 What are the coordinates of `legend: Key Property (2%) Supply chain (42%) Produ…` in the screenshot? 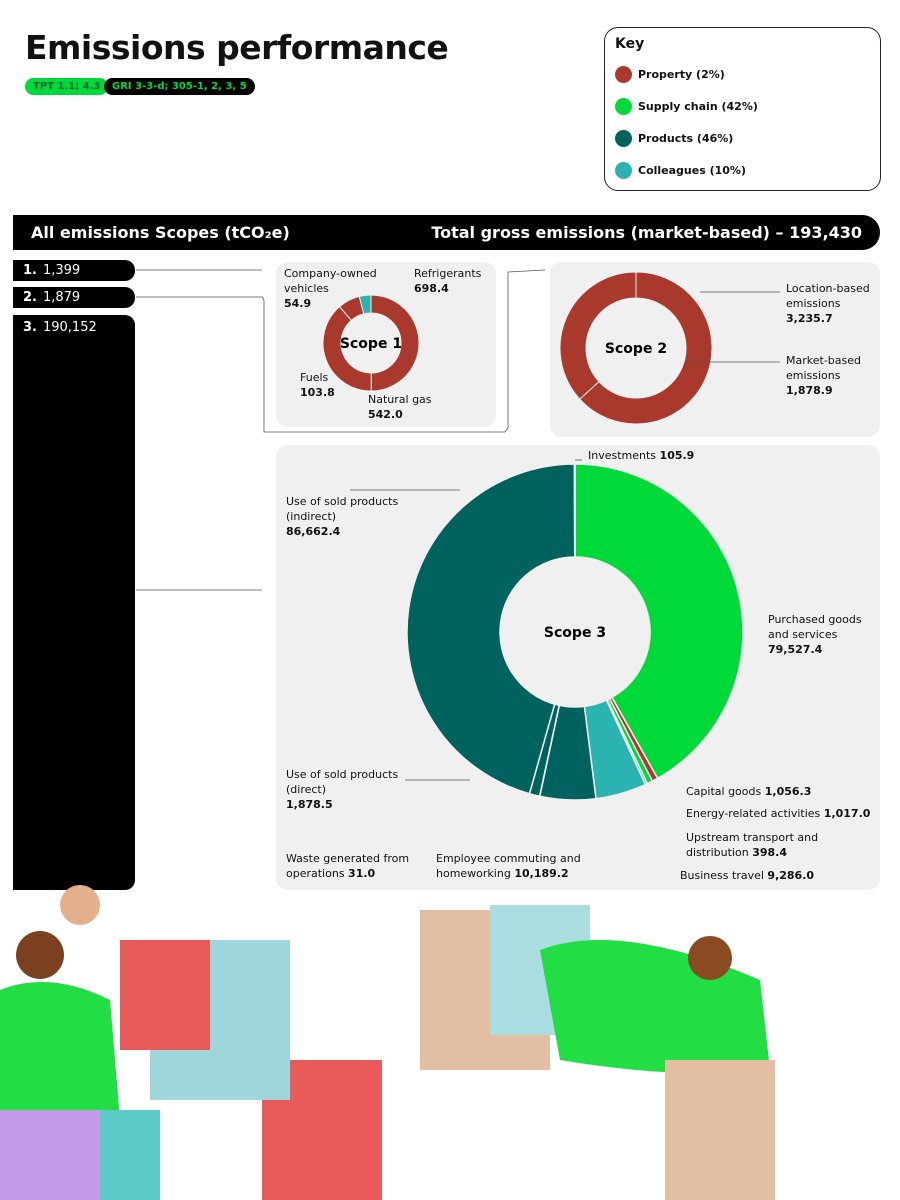 It's located at (742, 109).